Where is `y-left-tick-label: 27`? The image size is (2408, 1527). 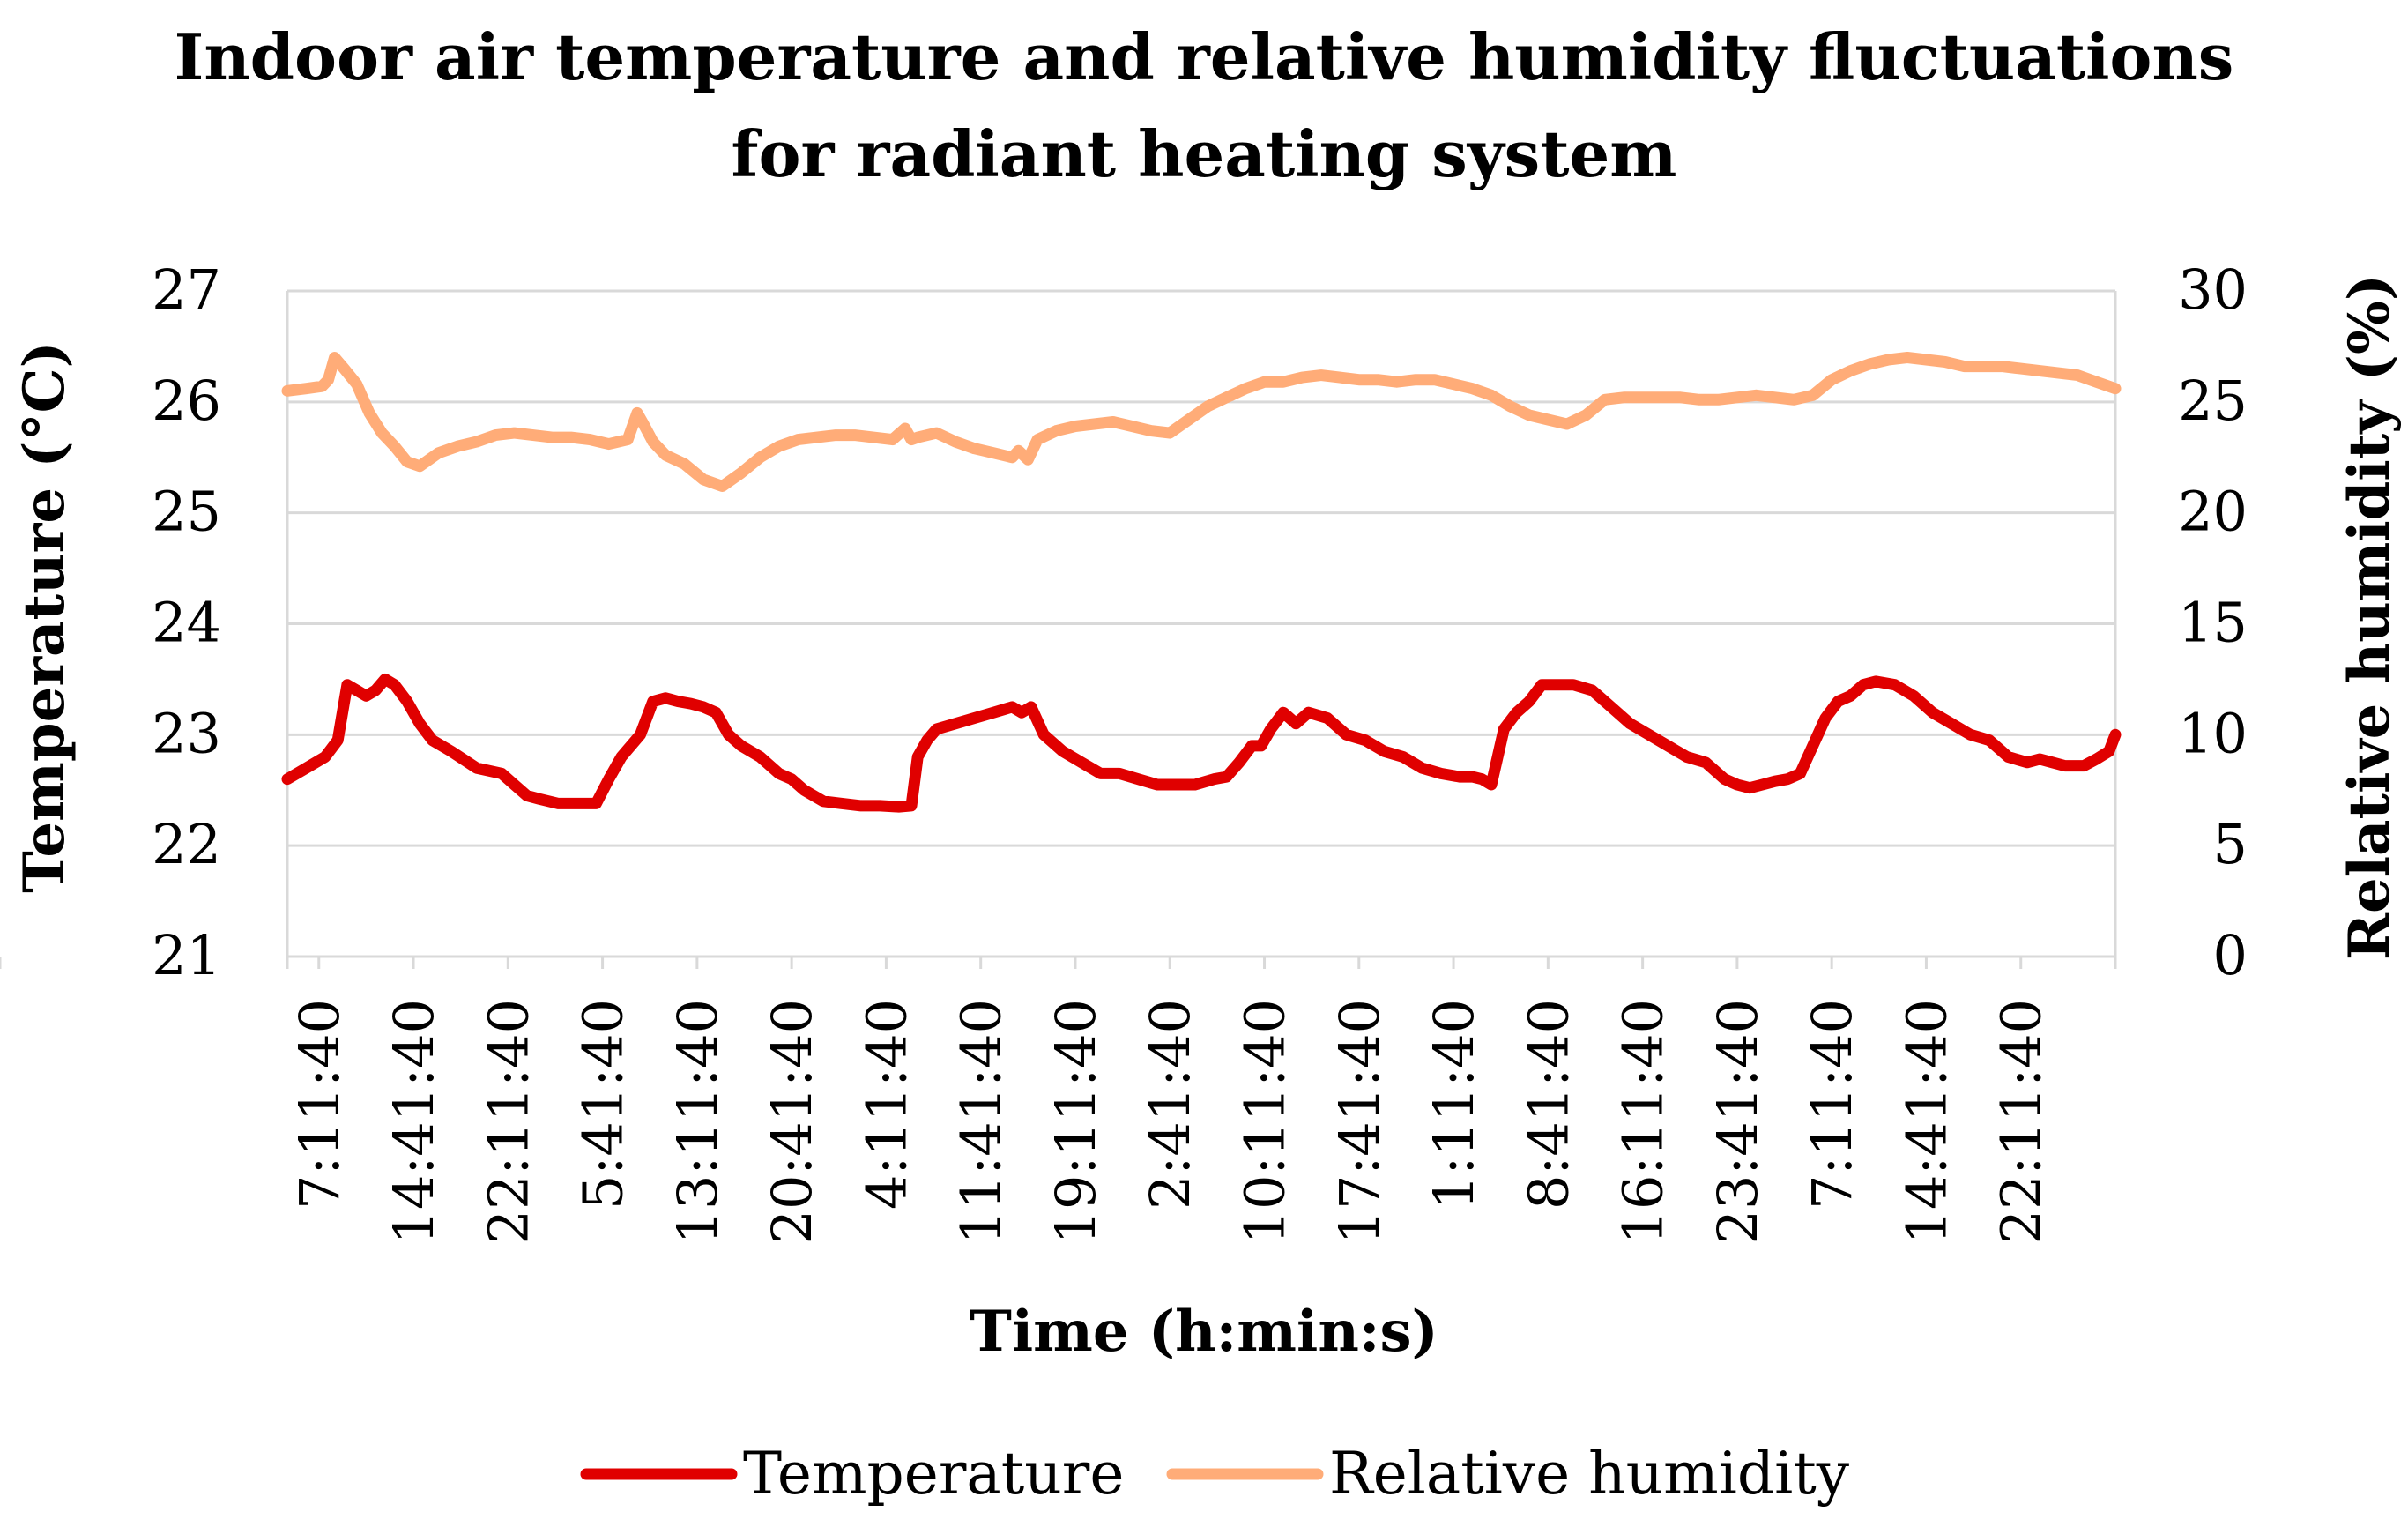 y-left-tick-label: 27 is located at coordinates (186, 289).